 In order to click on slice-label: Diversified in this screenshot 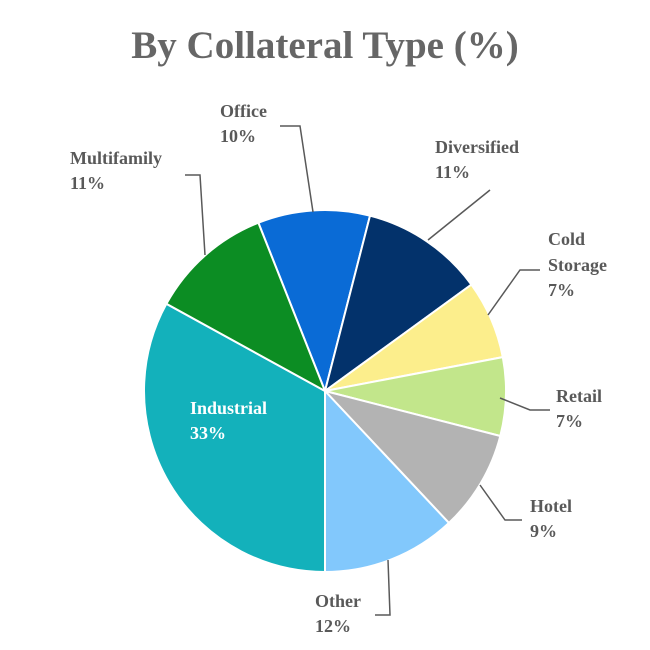, I will do `click(477, 147)`.